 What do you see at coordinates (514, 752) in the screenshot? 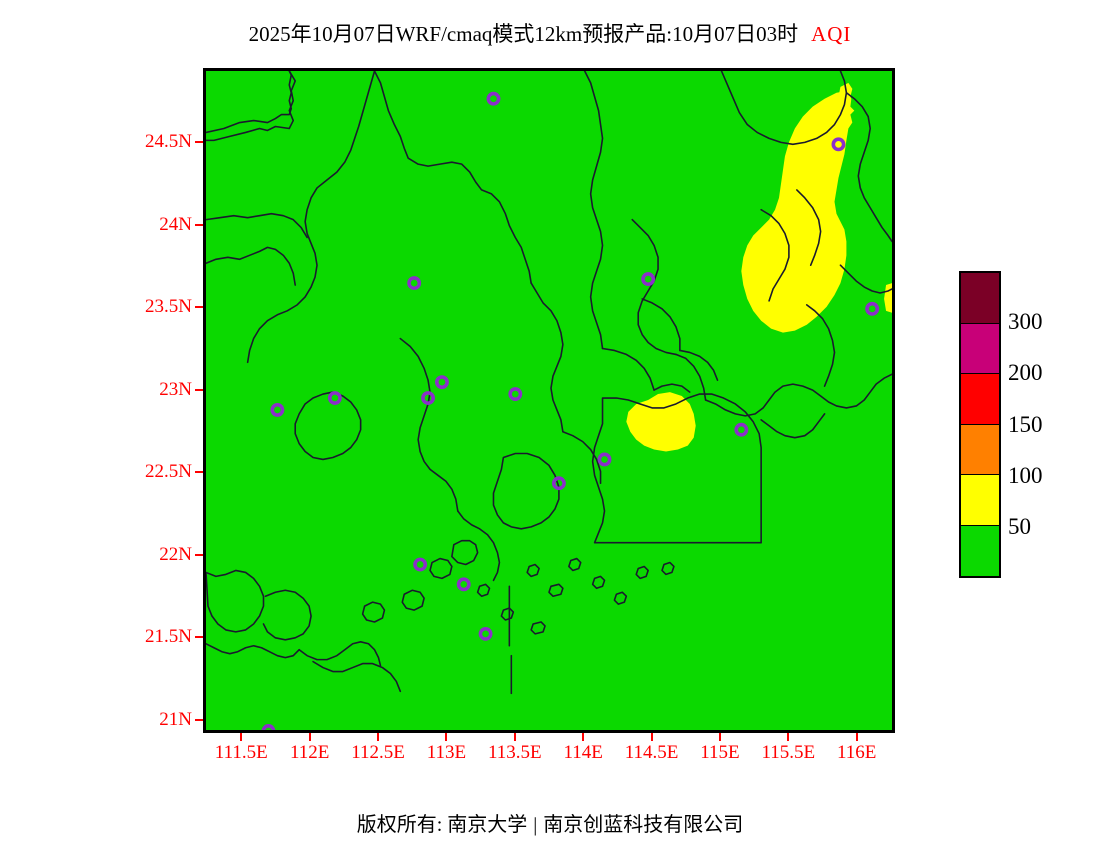
I see `x-axis-tick-label: 113.5E` at bounding box center [514, 752].